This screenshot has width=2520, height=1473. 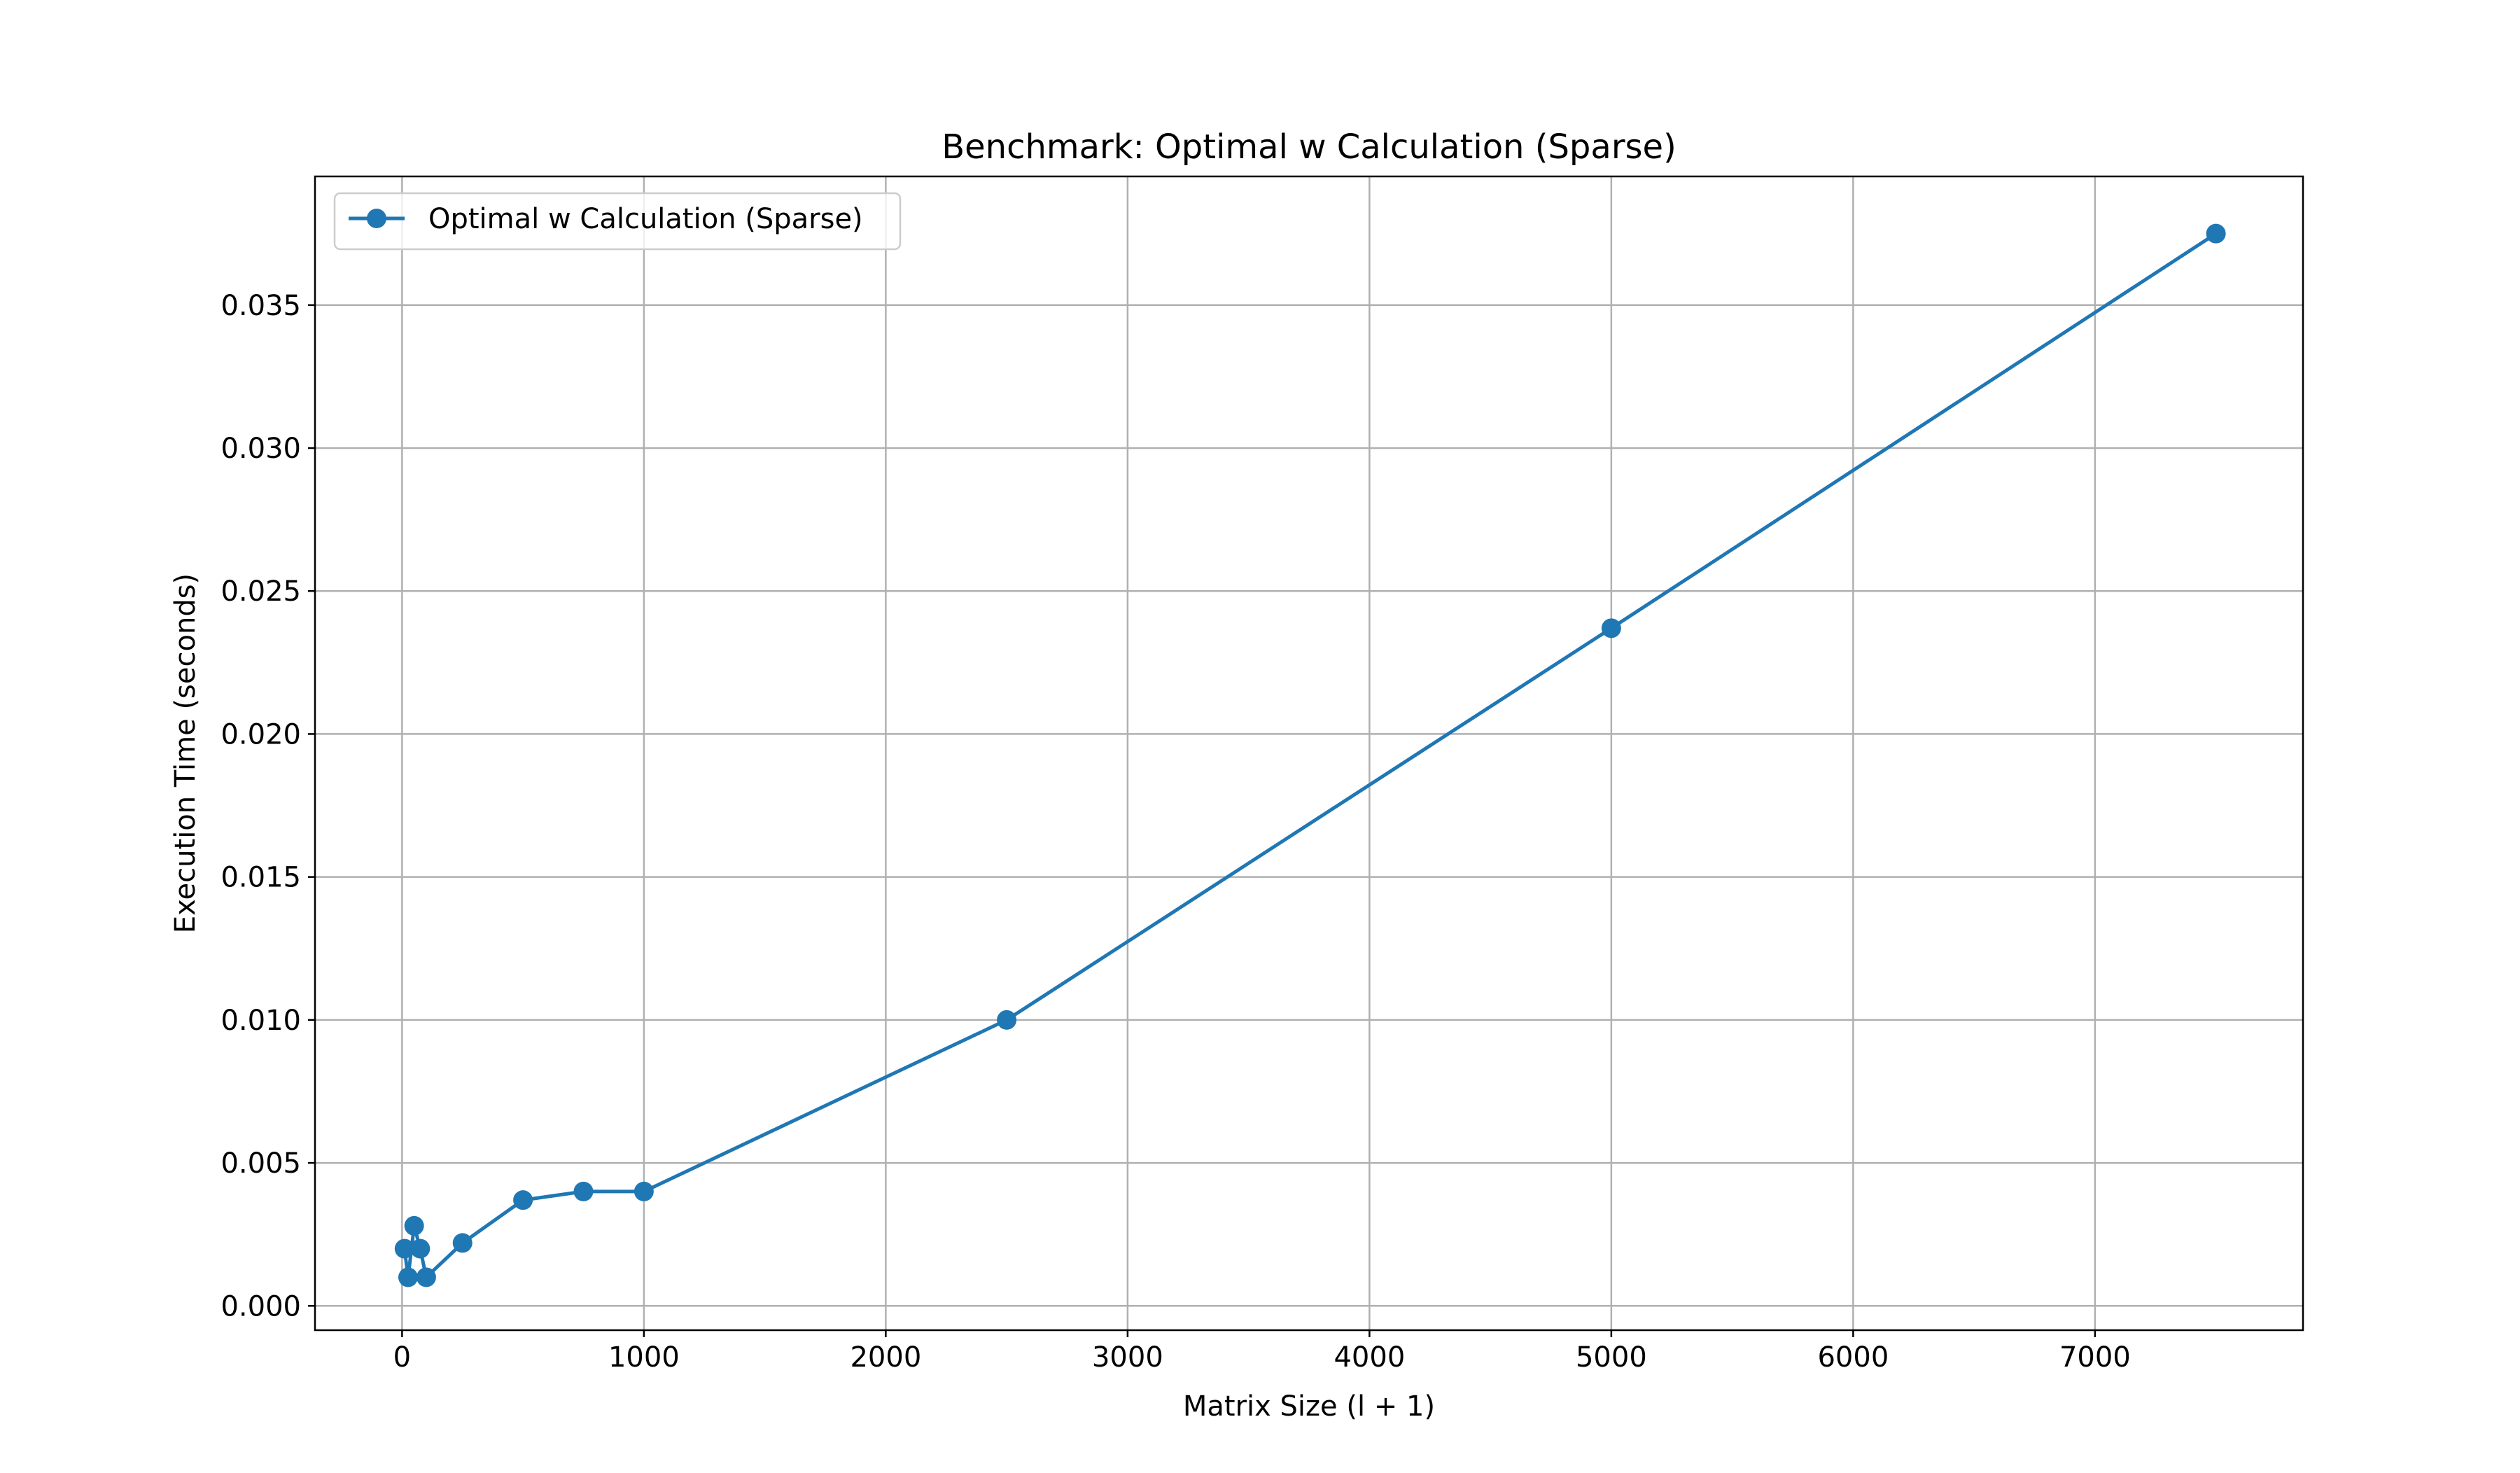 I want to click on x-tick-label: 1000, so click(x=644, y=1357).